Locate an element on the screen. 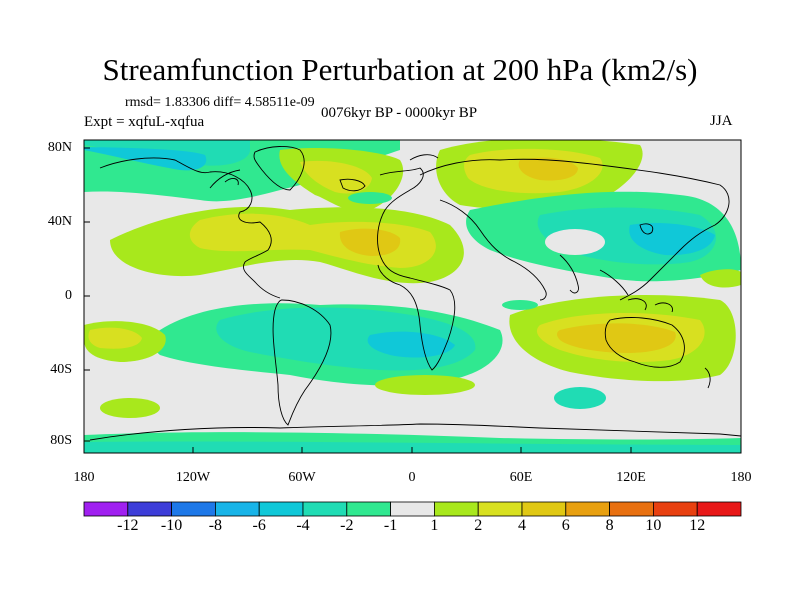 This screenshot has width=800, height=600. lon-tick-label: 120E is located at coordinates (631, 477).